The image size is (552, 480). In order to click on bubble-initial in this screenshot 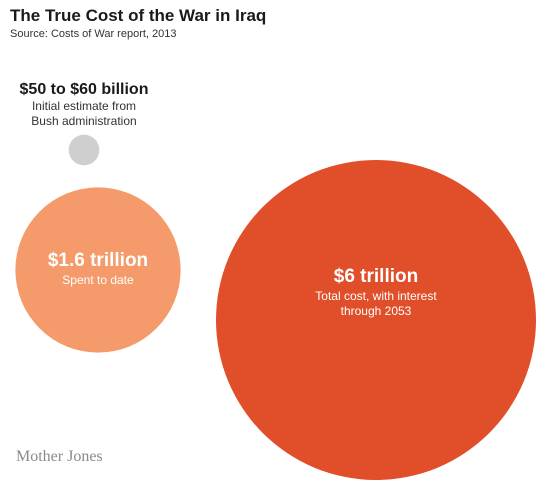, I will do `click(84, 150)`.